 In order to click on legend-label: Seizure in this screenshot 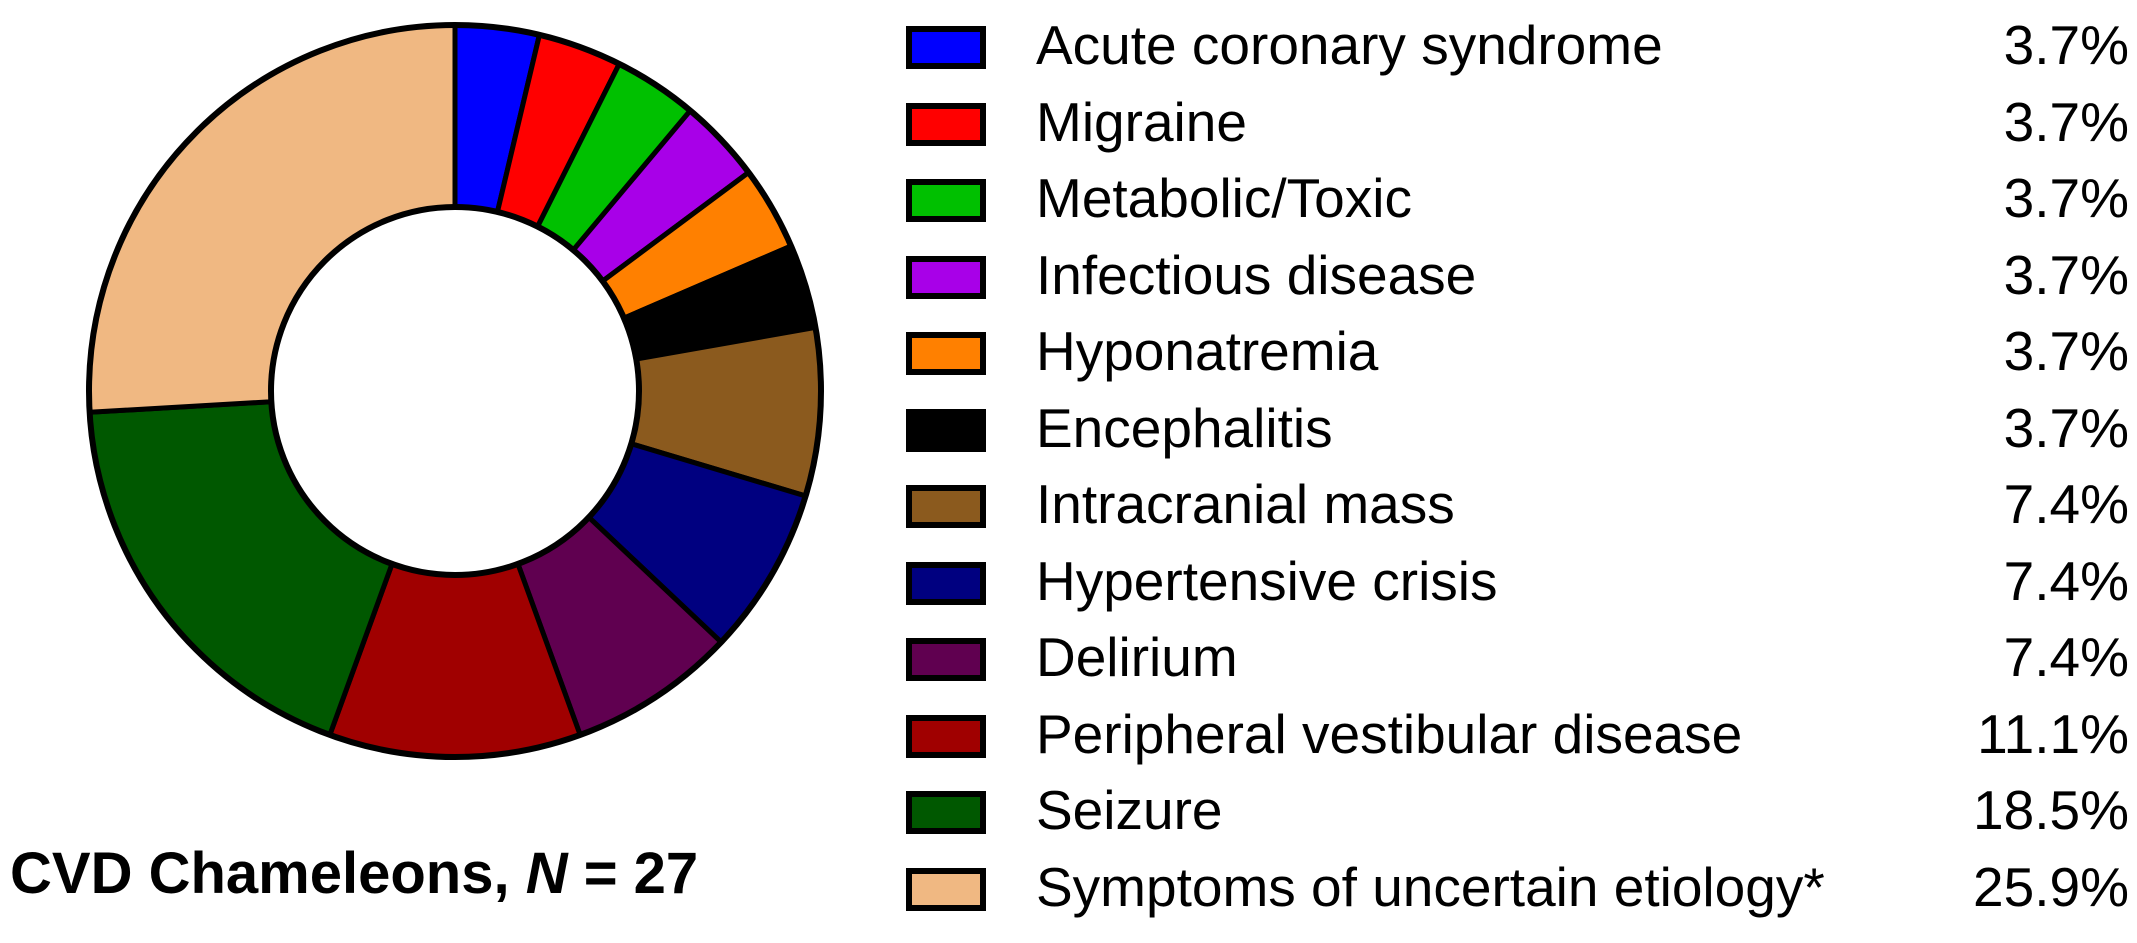, I will do `click(1129, 810)`.